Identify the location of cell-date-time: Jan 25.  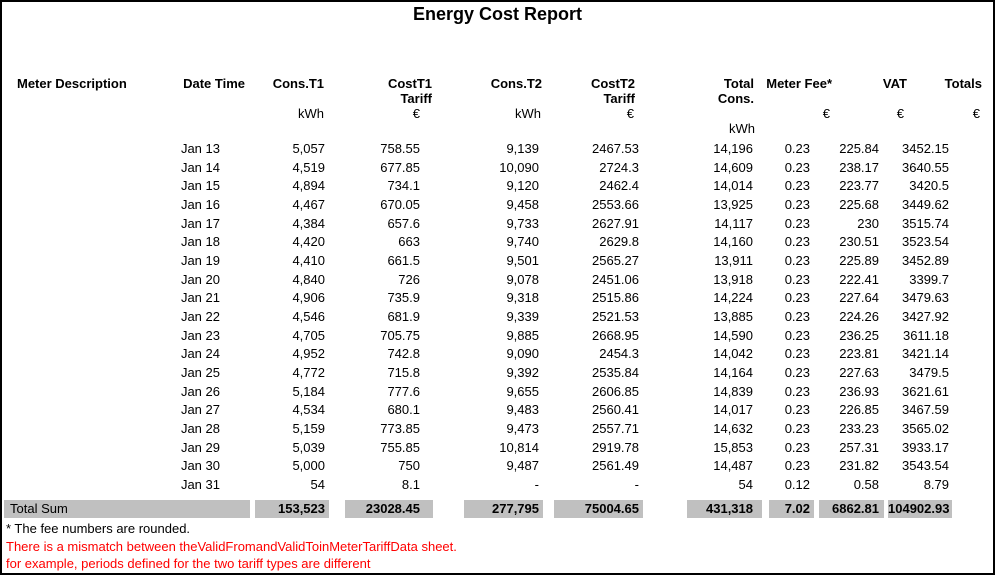
(200, 372).